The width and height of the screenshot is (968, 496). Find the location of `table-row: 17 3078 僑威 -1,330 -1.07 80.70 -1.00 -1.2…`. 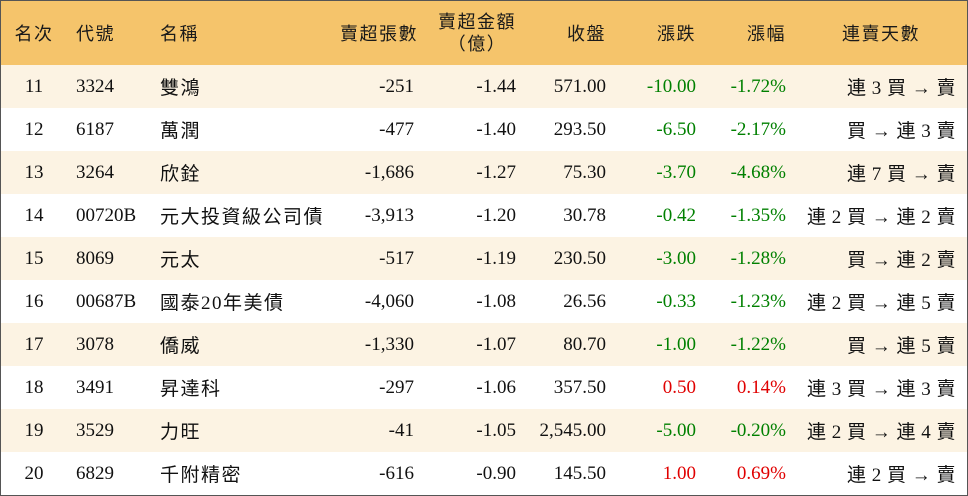

table-row: 17 3078 僑威 -1,330 -1.07 80.70 -1.00 -1.2… is located at coordinates (484, 344).